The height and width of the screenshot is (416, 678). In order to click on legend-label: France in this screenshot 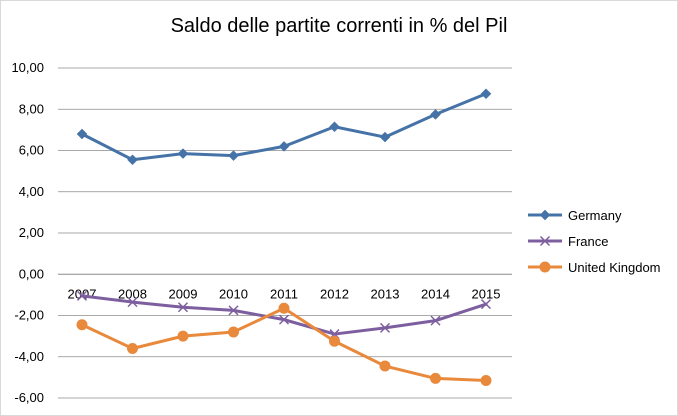, I will do `click(588, 241)`.